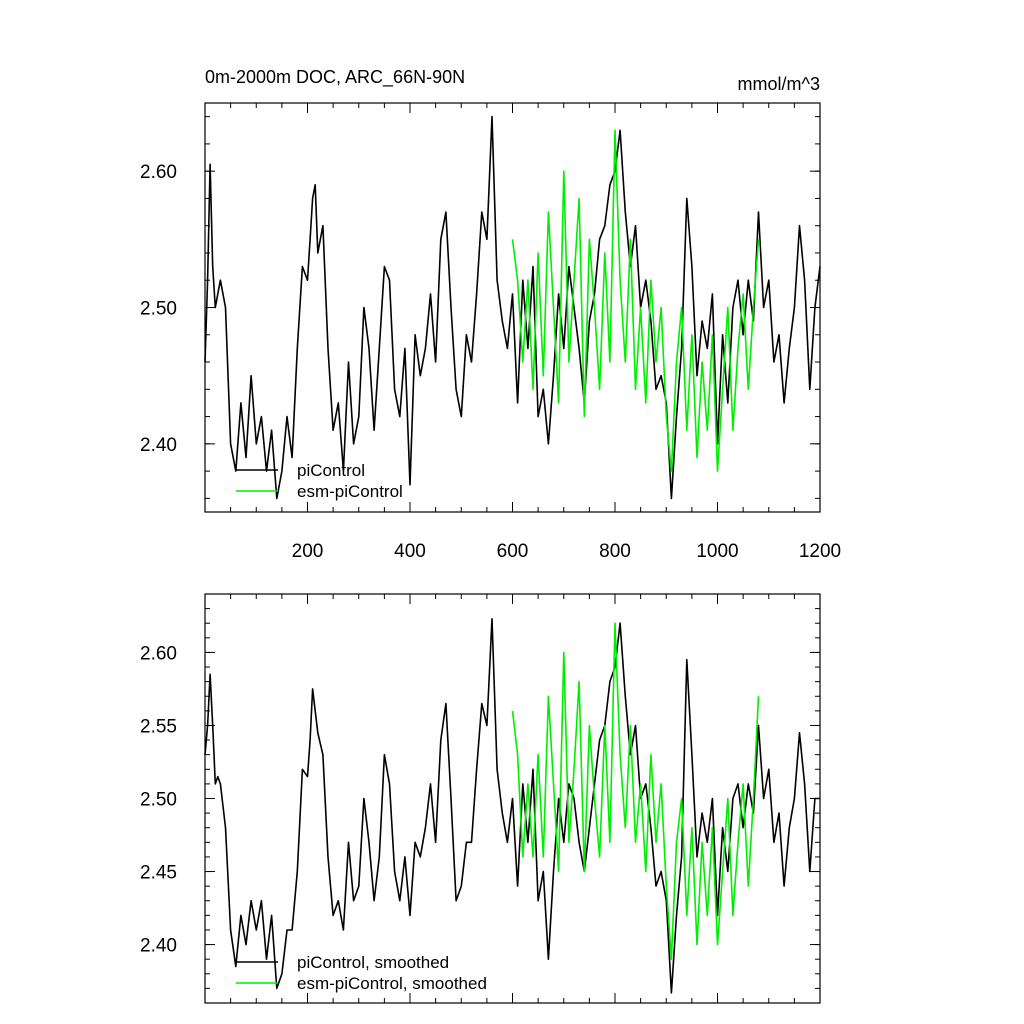  What do you see at coordinates (513, 551) in the screenshot?
I see `x-tick-label: 600` at bounding box center [513, 551].